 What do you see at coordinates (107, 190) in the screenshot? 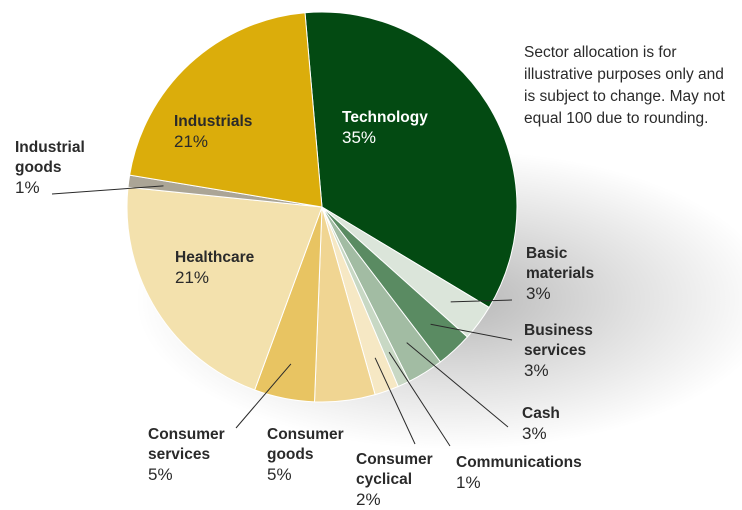
I see `leader-line-industrial-goods` at bounding box center [107, 190].